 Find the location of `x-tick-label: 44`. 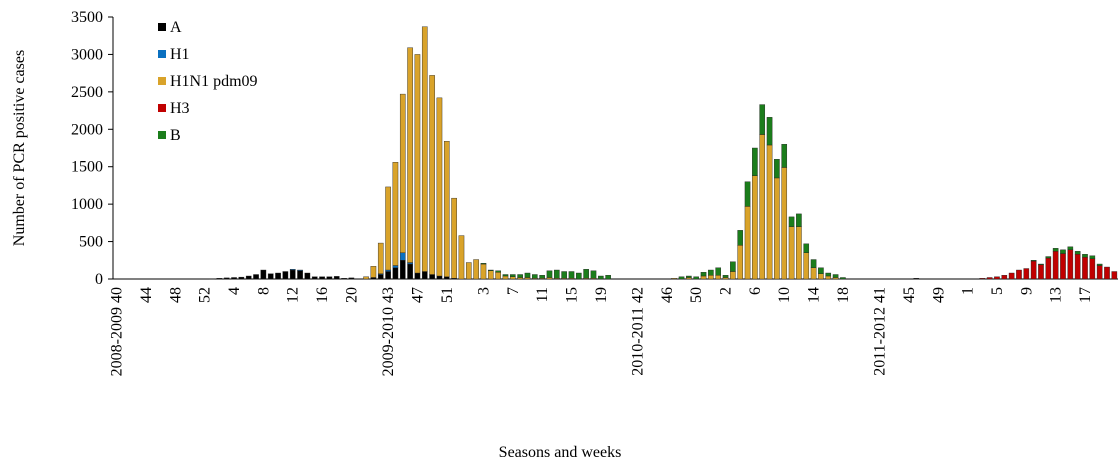

x-tick-label: 44 is located at coordinates (146, 295).